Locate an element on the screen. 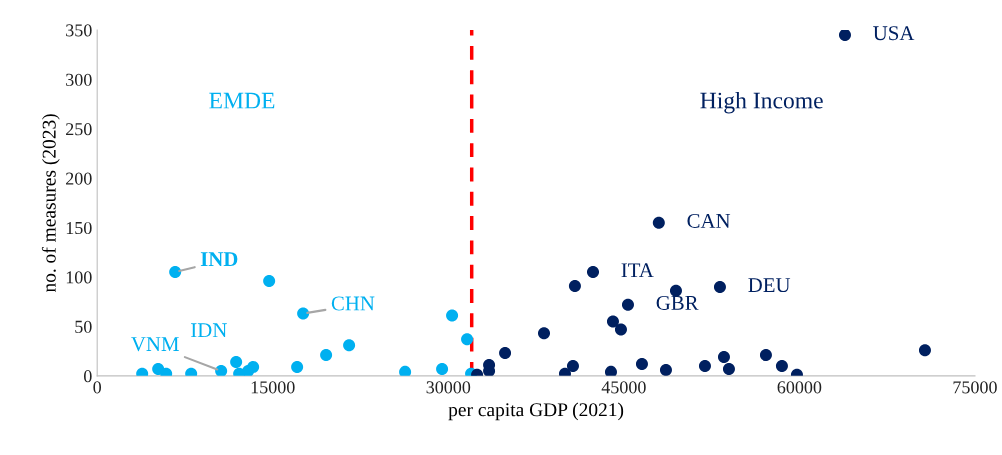 The image size is (1002, 455). annotation: ITA is located at coordinates (637, 270).